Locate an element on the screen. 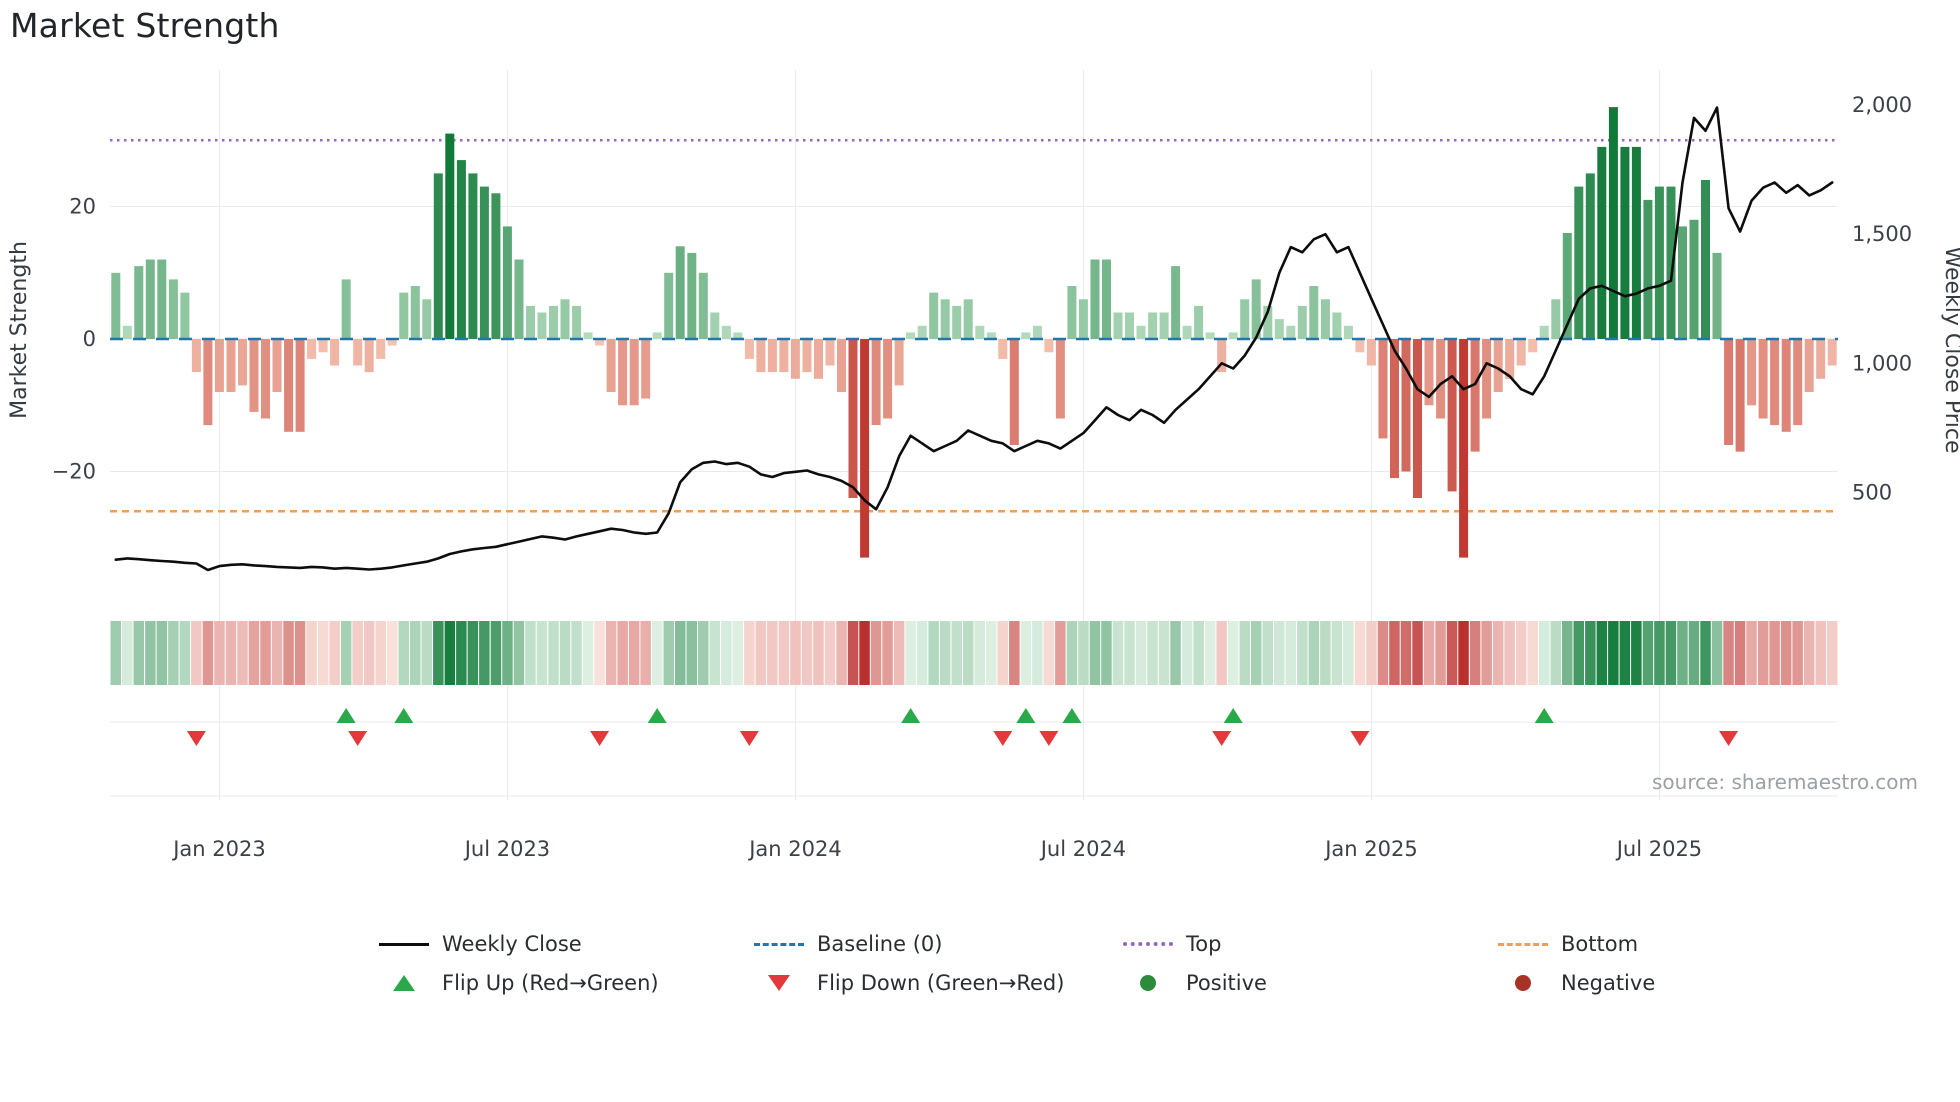  strength-heatmap-strip is located at coordinates (974, 653).